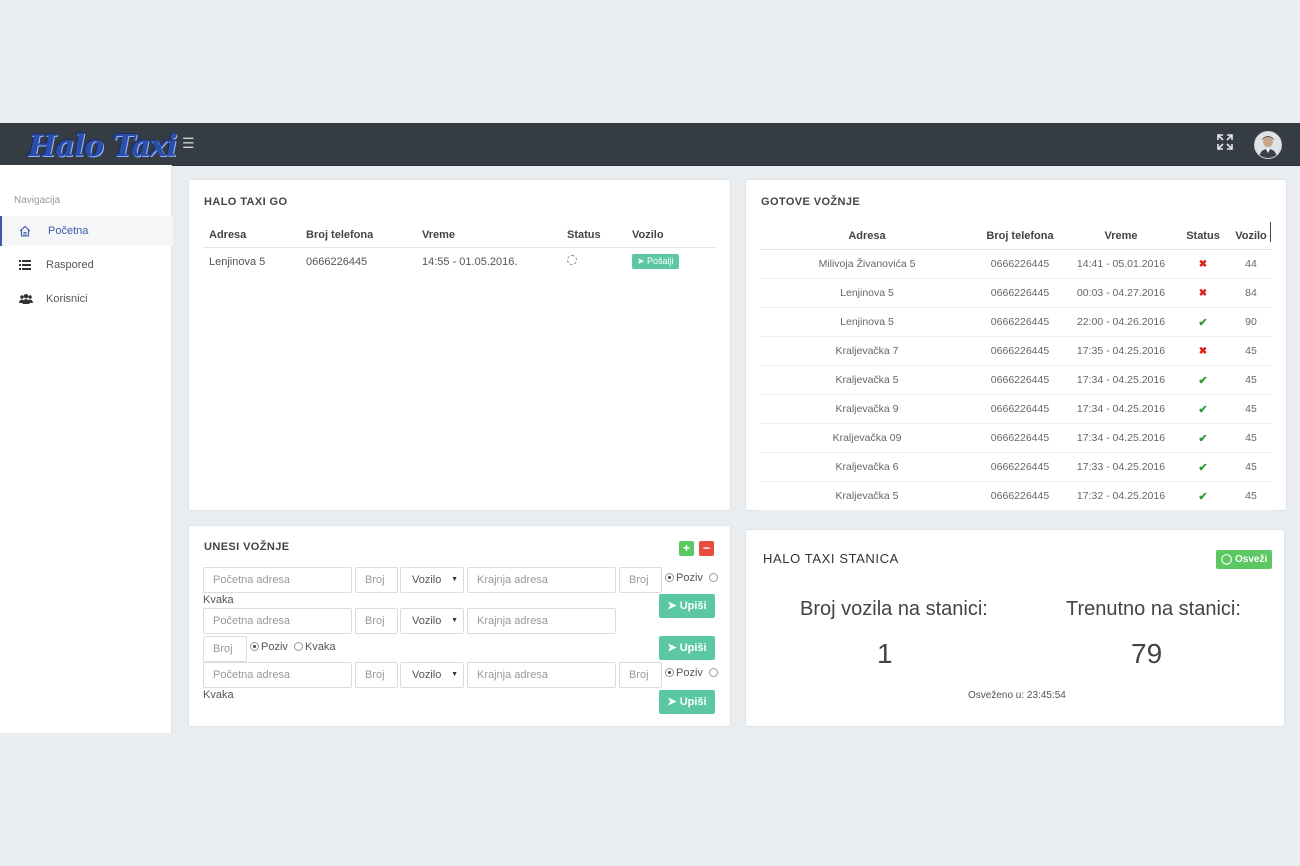 Image resolution: width=1300 pixels, height=866 pixels. I want to click on cell-vreme: 17:32 - 04.25.2016, so click(1121, 496).